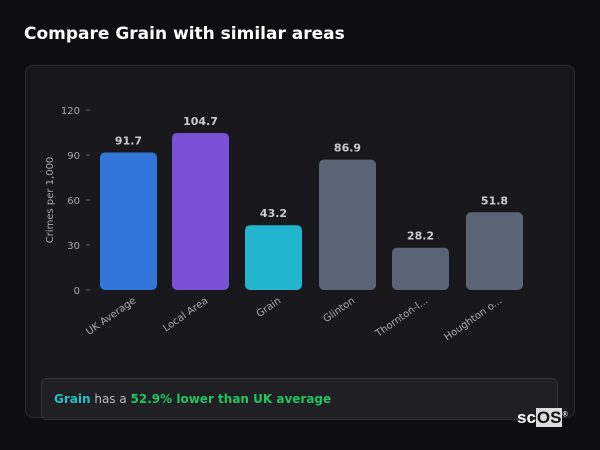 This screenshot has width=600, height=450. Describe the element at coordinates (339, 310) in the screenshot. I see `x-tick-label: Glinton` at that location.